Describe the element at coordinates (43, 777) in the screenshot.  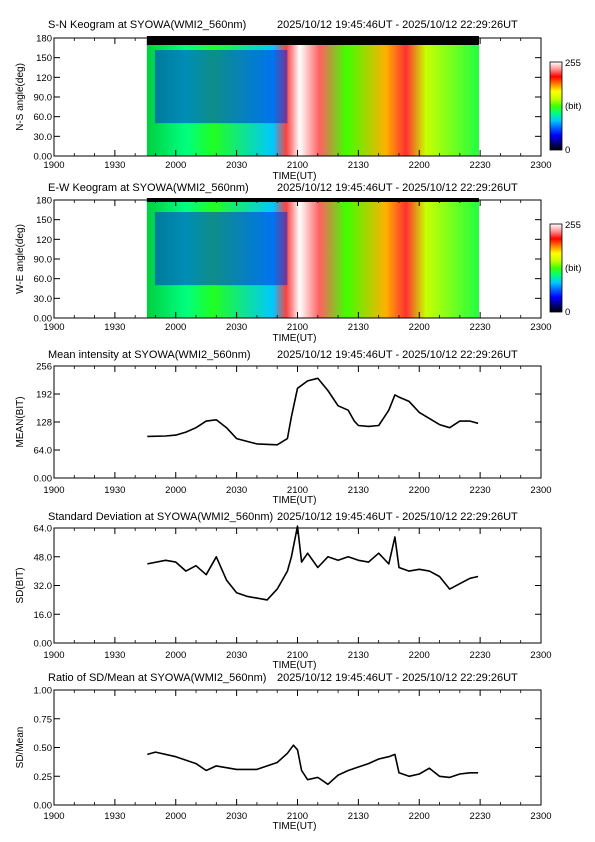
I see `y-tick-label: 0.25` at that location.